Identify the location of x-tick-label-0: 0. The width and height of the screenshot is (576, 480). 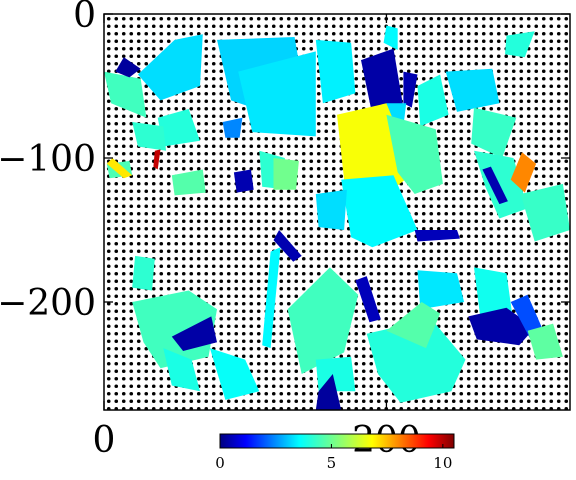
(104, 440).